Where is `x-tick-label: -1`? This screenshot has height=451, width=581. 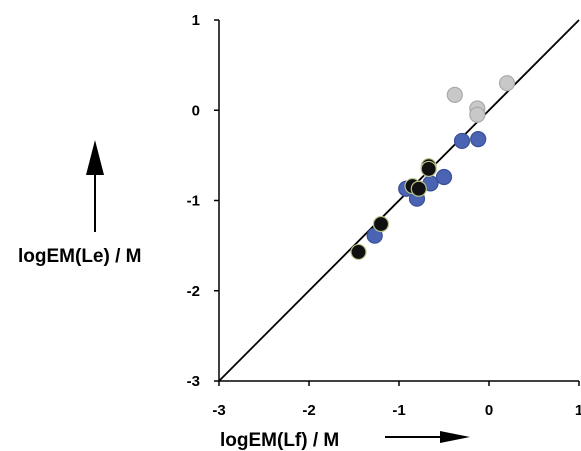
x-tick-label: -1 is located at coordinates (398, 410).